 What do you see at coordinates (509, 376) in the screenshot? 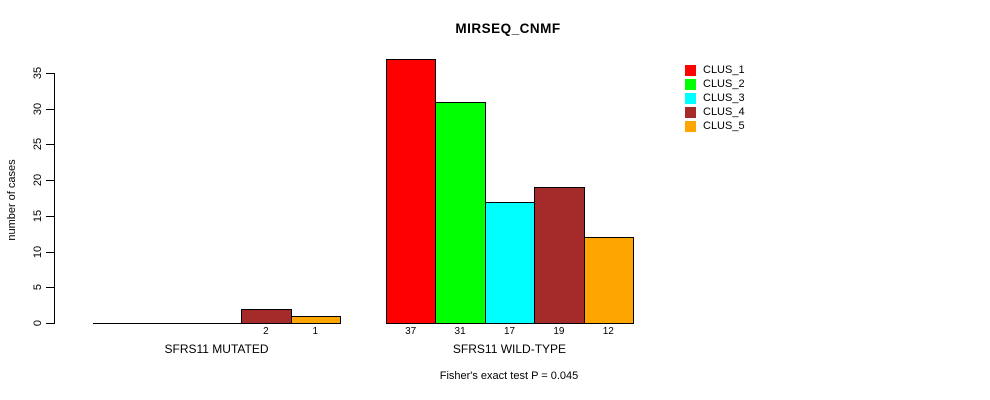
I see `fisher-test-caption: Fisher's exact test P = 0.045` at bounding box center [509, 376].